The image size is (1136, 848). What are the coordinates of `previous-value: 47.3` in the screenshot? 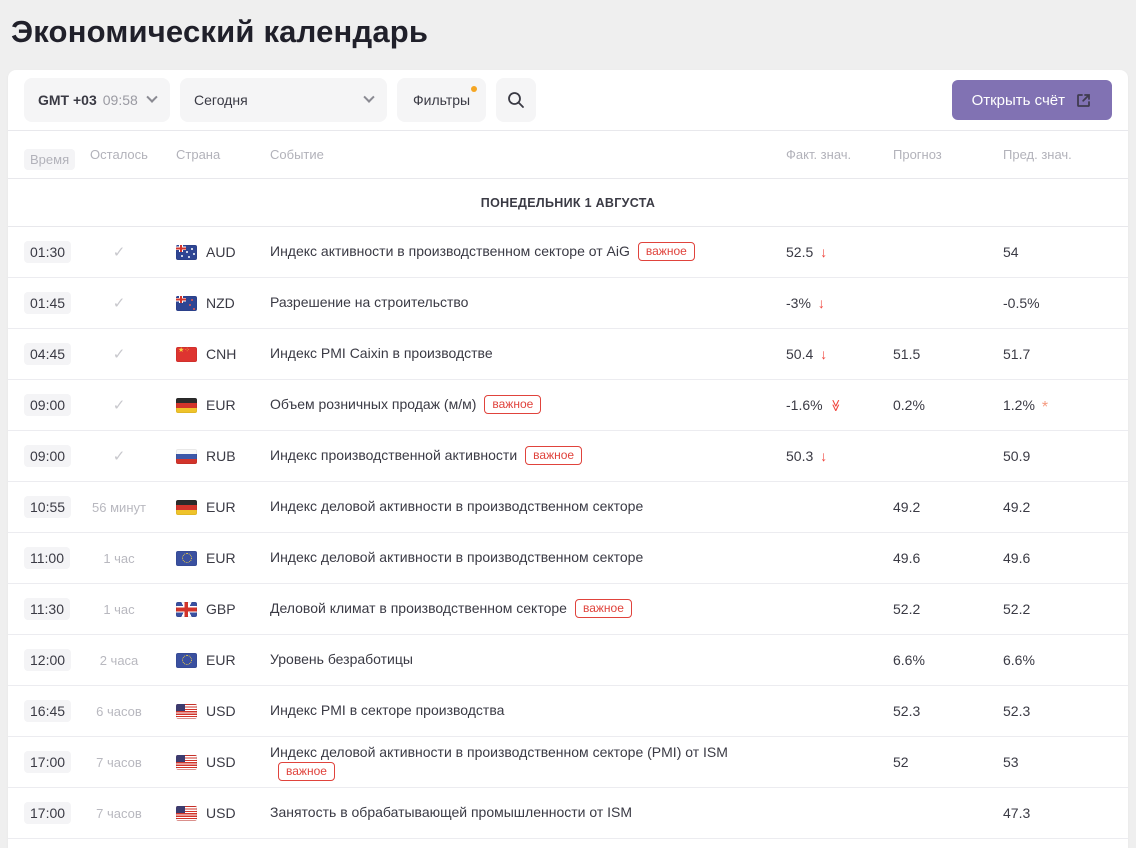 It's located at (1017, 813).